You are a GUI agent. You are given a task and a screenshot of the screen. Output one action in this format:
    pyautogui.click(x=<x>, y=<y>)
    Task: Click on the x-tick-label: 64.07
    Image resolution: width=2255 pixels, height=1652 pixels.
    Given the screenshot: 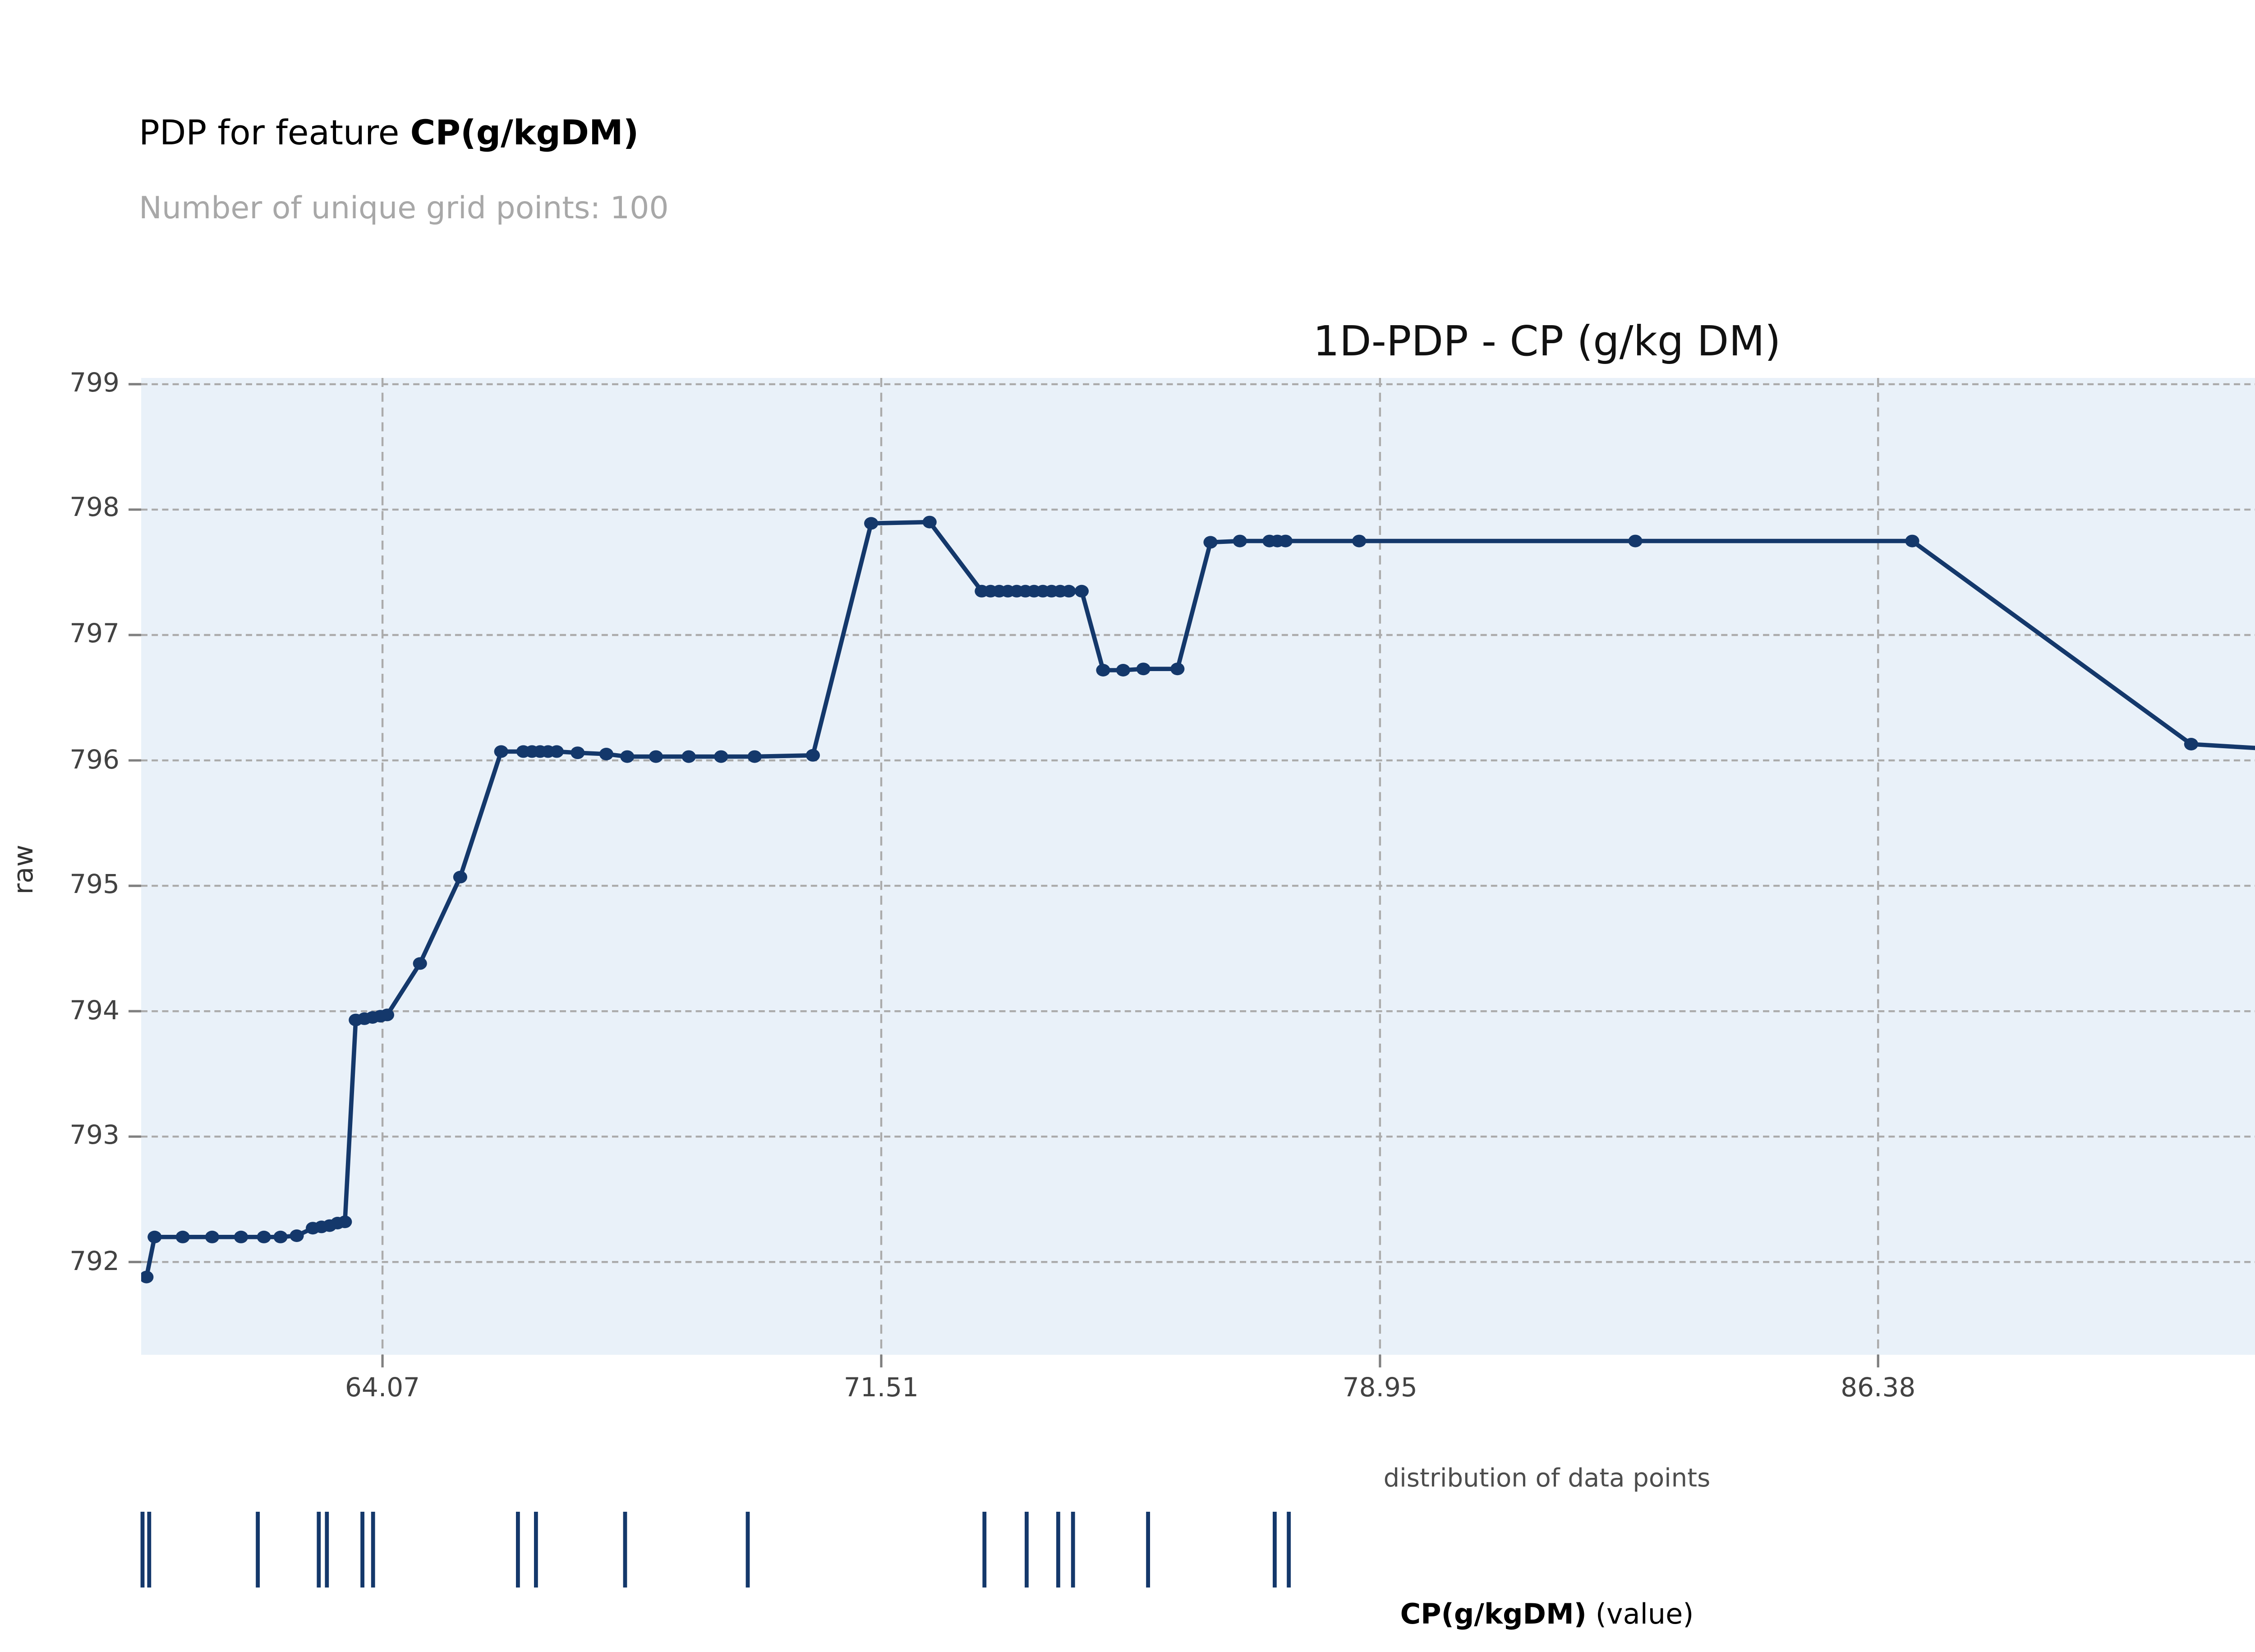 What is the action you would take?
    pyautogui.click(x=382, y=1389)
    